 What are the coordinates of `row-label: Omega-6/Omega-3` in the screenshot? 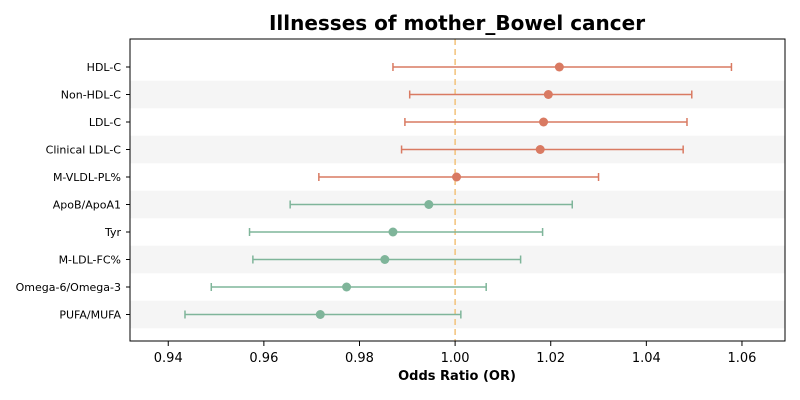 It's located at (68, 287).